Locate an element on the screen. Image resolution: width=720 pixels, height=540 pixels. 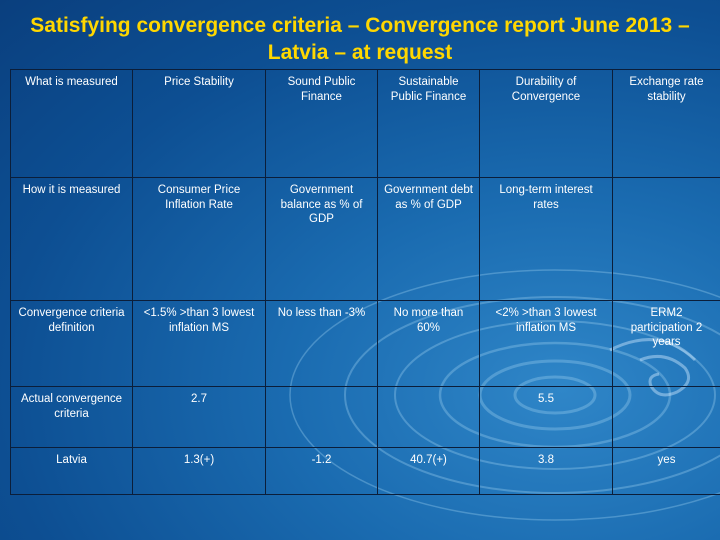
cell-deficit-criterion: No less than -3% is located at coordinates (321, 343).